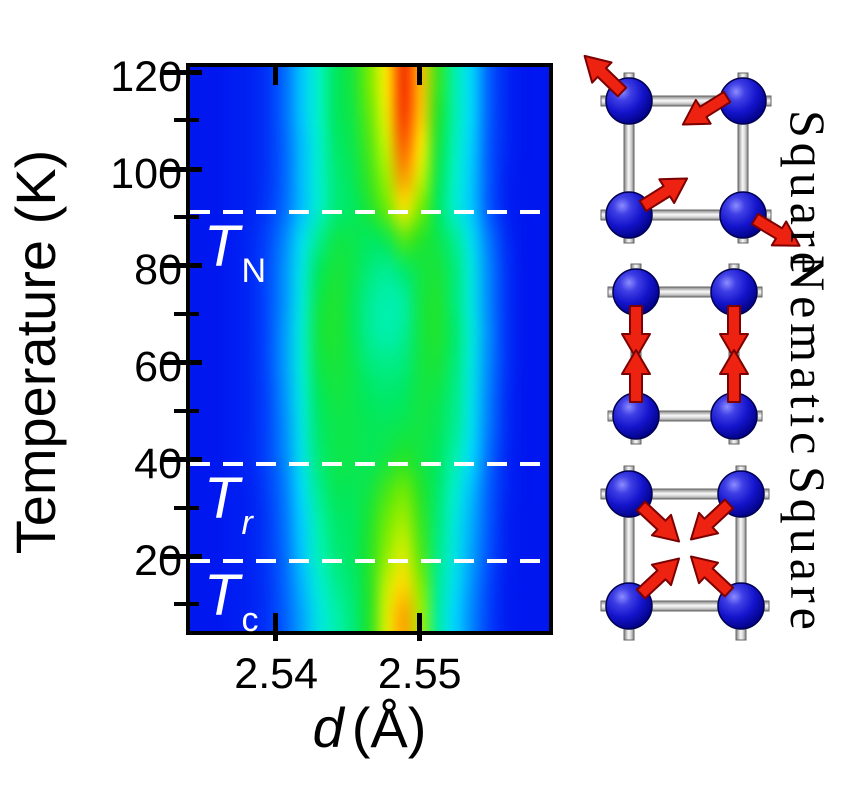 The width and height of the screenshot is (850, 791). Describe the element at coordinates (158, 270) in the screenshot. I see `y-tick-label: 80` at that location.